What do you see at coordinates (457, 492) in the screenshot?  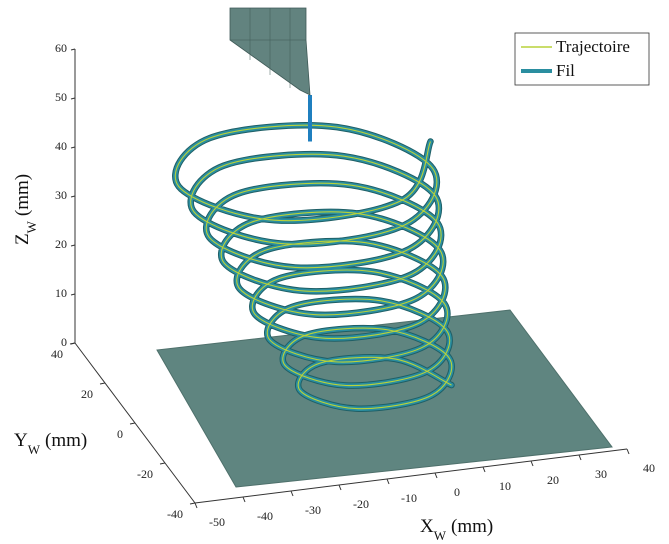 I see `x-tick-label: 0` at bounding box center [457, 492].